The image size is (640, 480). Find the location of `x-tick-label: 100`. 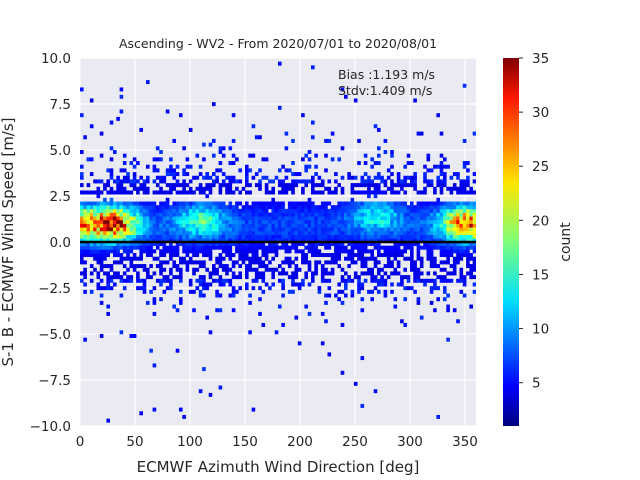

x-tick-label: 100 is located at coordinates (190, 442).